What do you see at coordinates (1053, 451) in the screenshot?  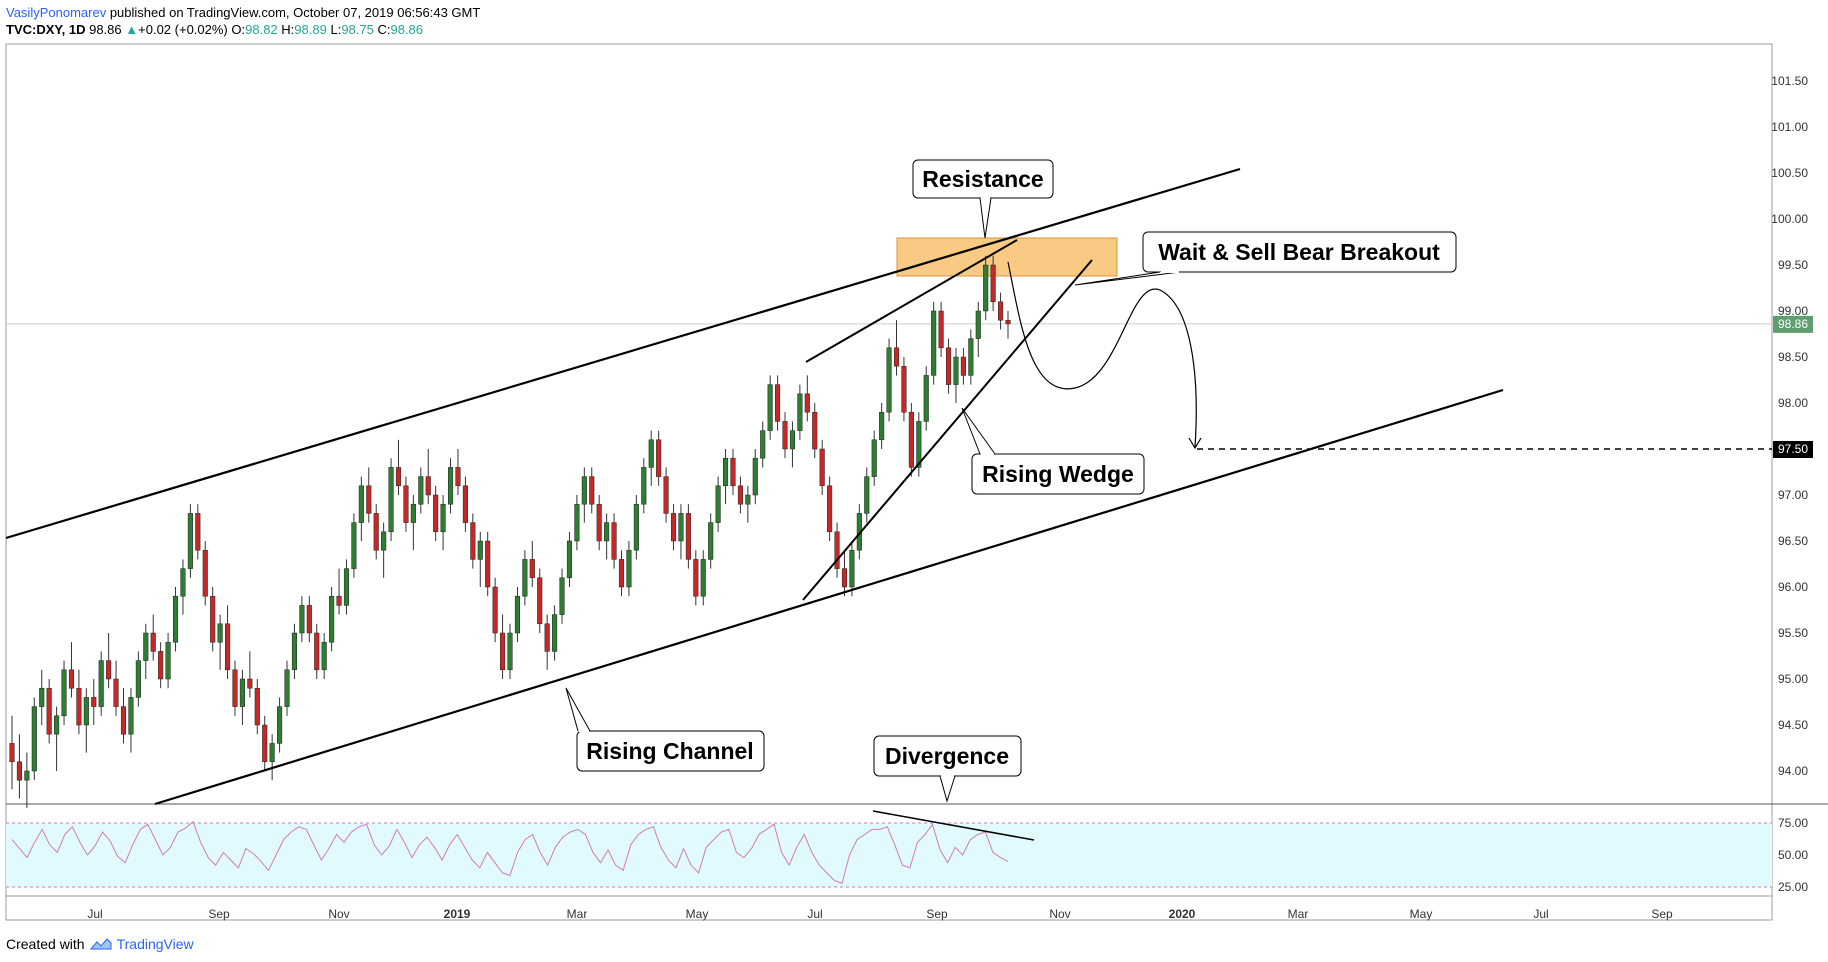 I see `rising-wedge-callout: Rising Wedge` at bounding box center [1053, 451].